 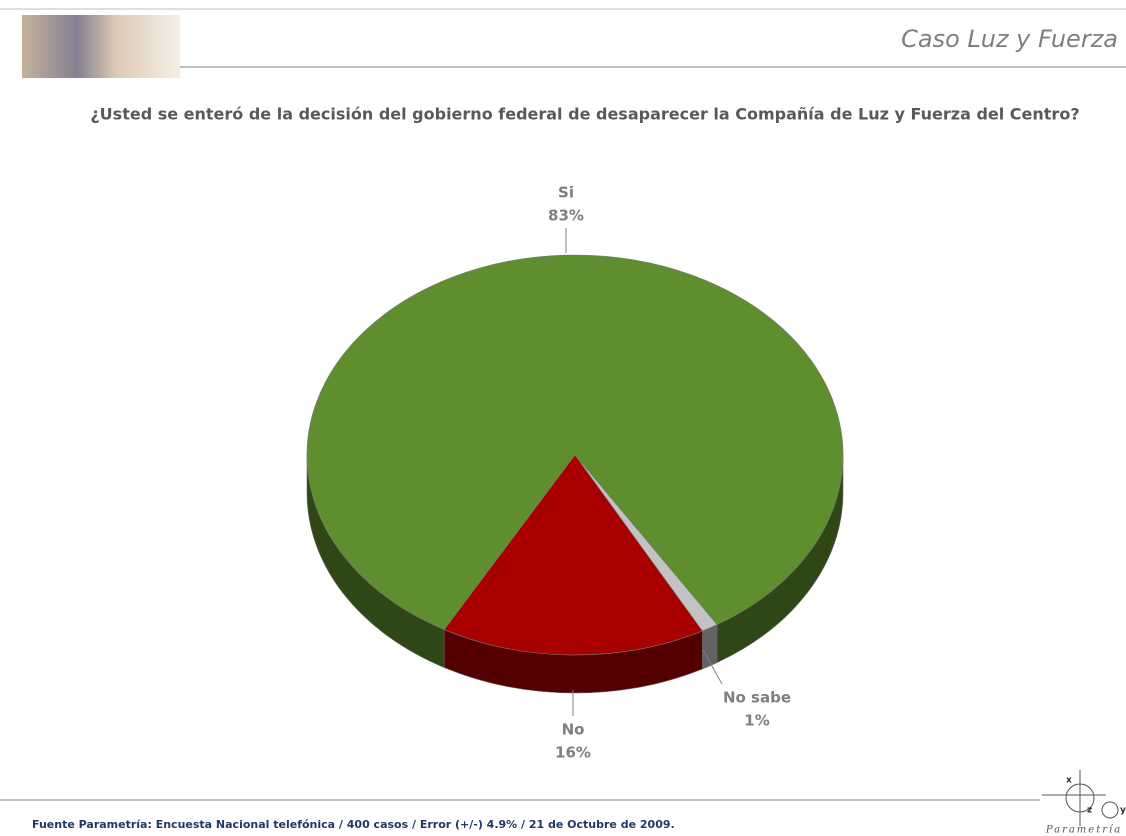 What do you see at coordinates (1083, 830) in the screenshot?
I see `logo-name: Parametría` at bounding box center [1083, 830].